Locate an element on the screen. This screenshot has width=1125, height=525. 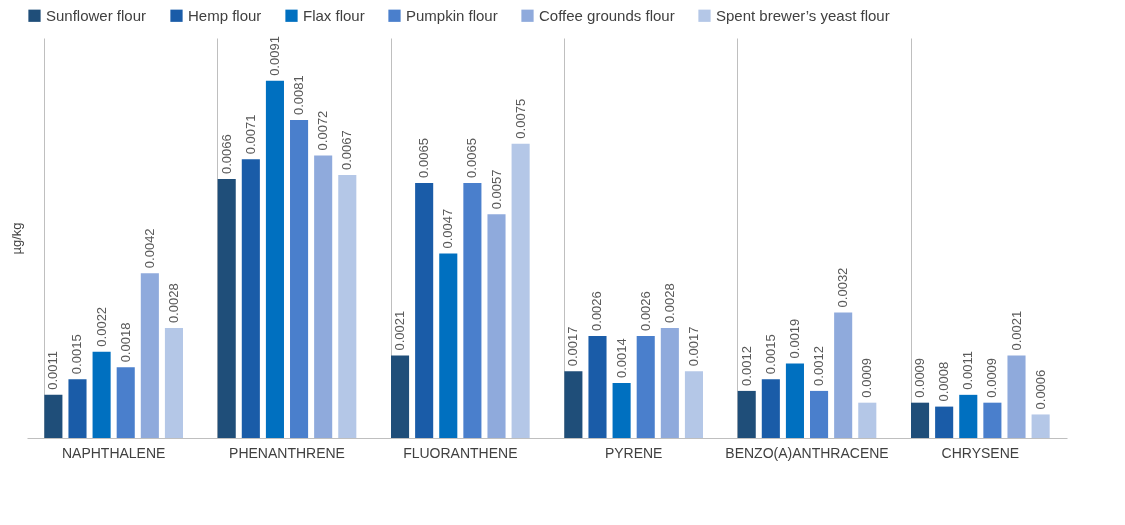
data-label: 0.0091 is located at coordinates (274, 56).